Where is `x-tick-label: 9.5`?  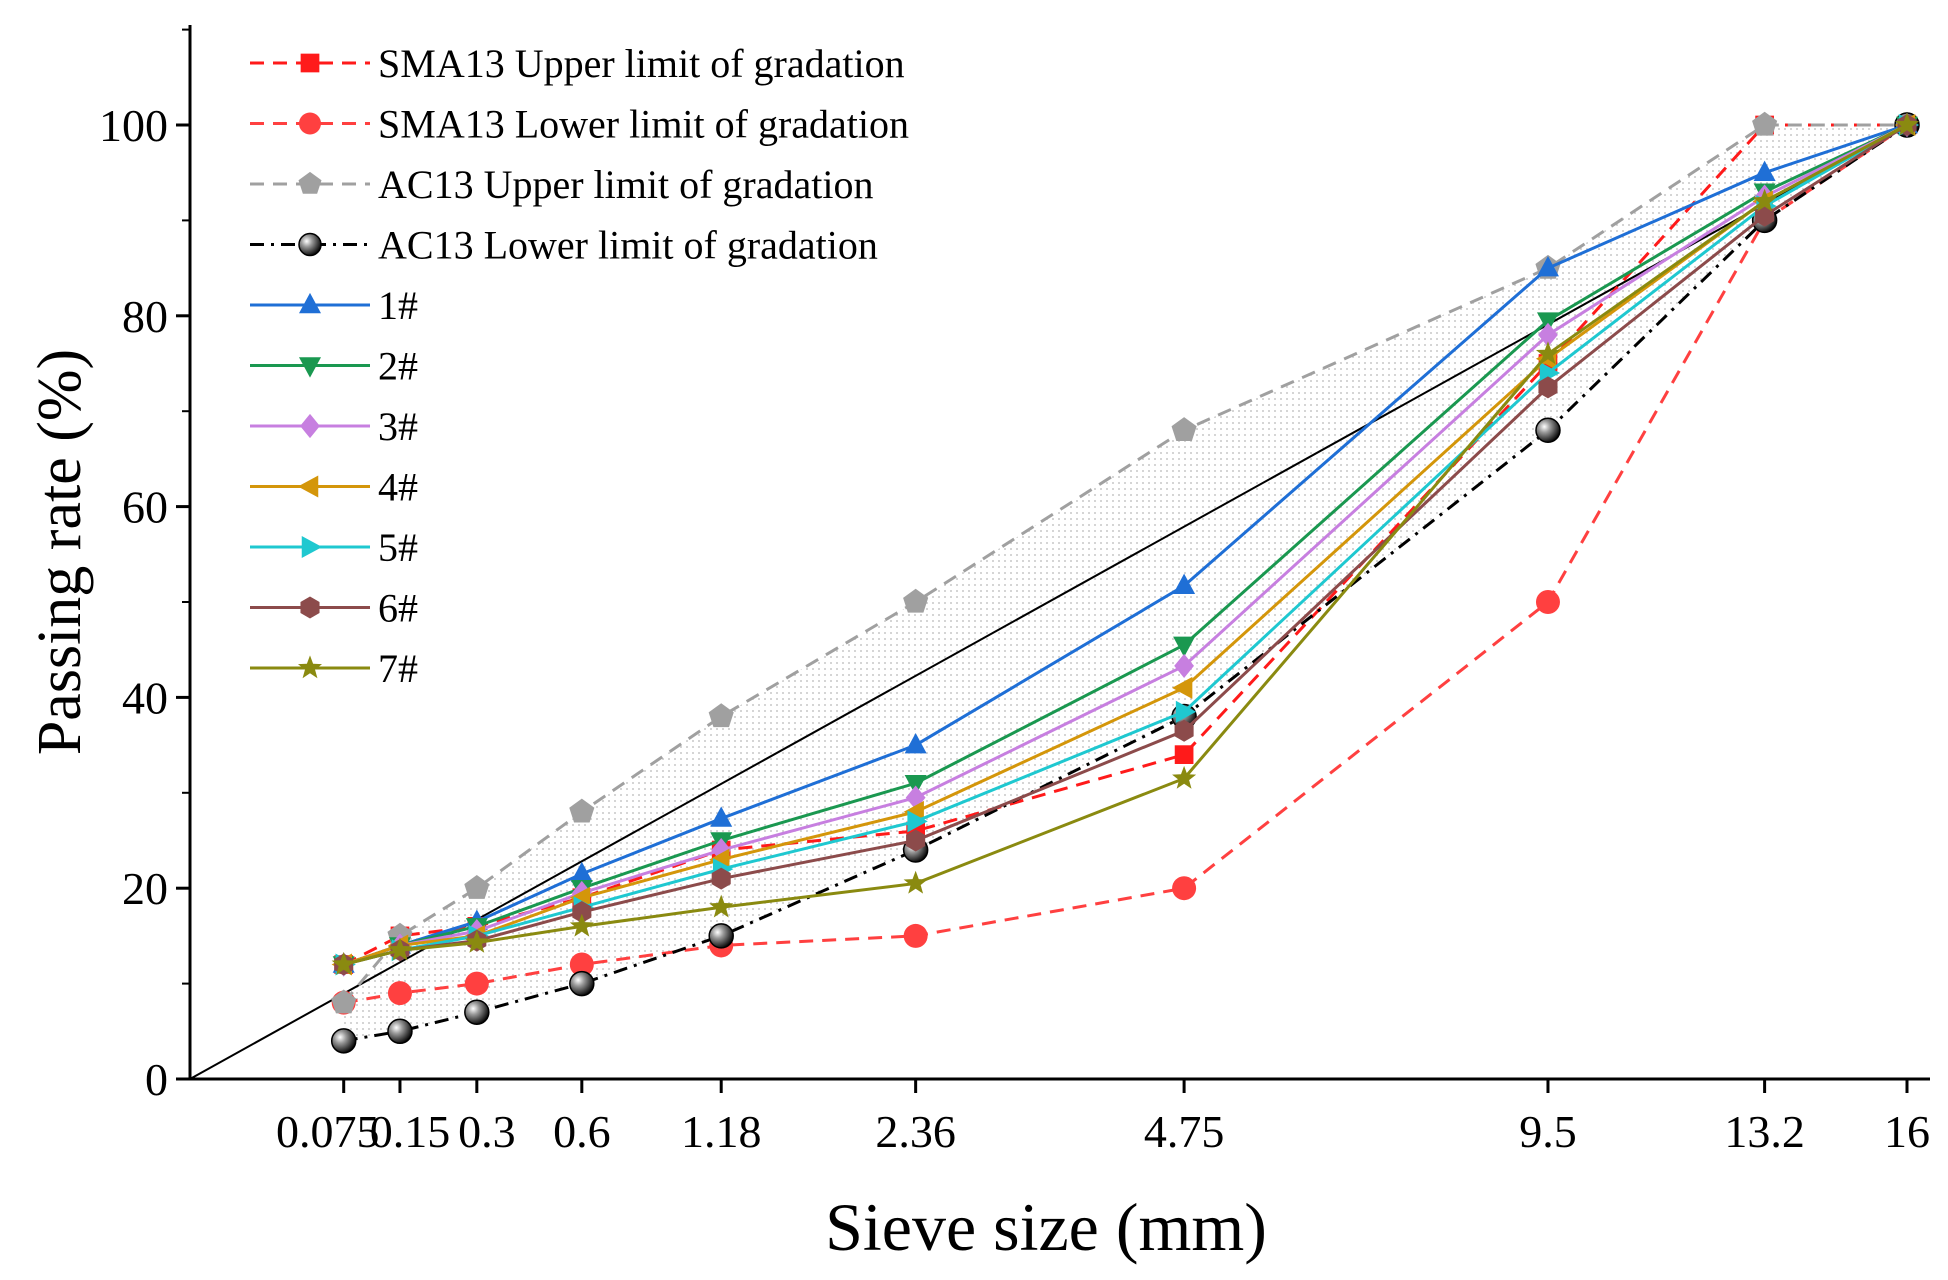 x-tick-label: 9.5 is located at coordinates (1548, 1131).